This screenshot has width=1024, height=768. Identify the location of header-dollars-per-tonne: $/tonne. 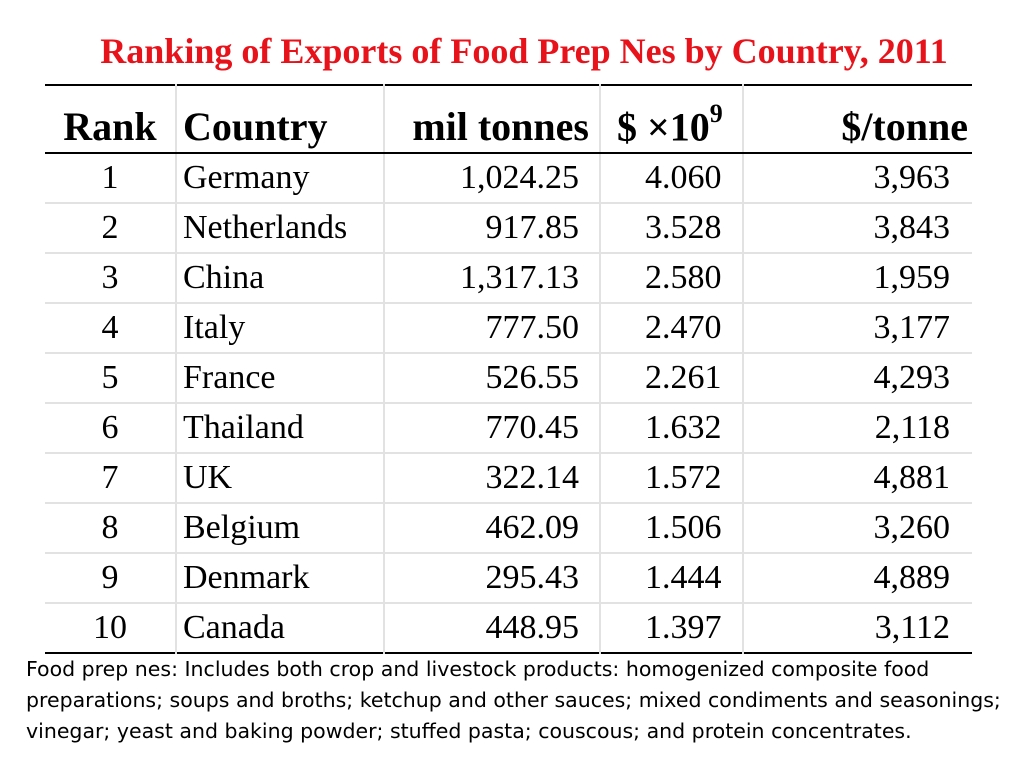
(857, 119).